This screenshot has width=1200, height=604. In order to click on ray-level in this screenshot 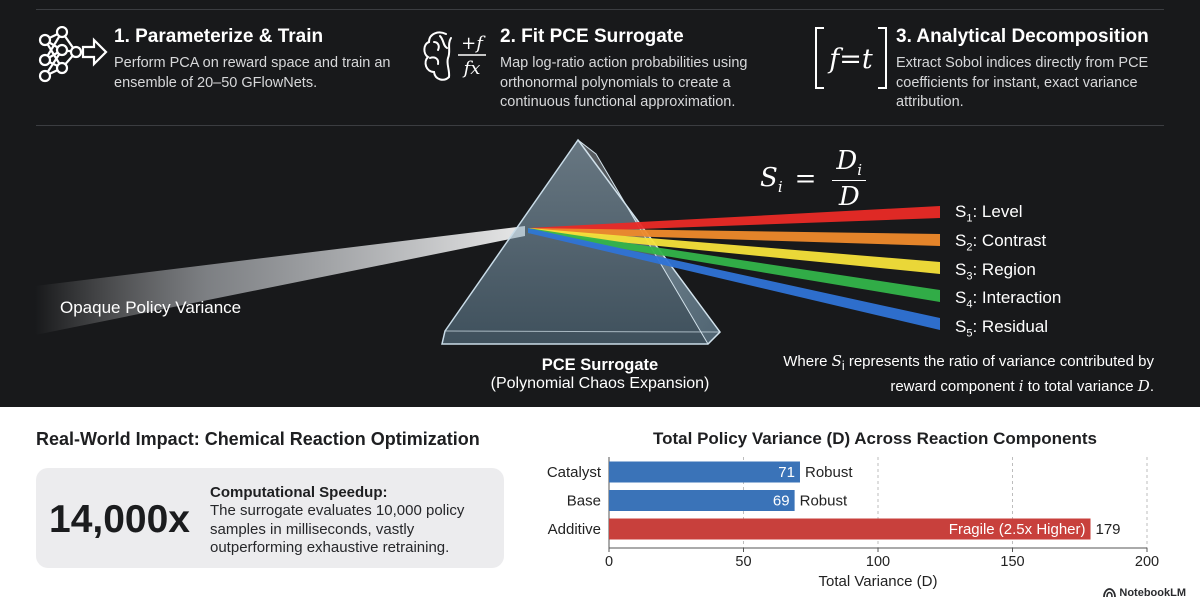, I will do `click(734, 219)`.